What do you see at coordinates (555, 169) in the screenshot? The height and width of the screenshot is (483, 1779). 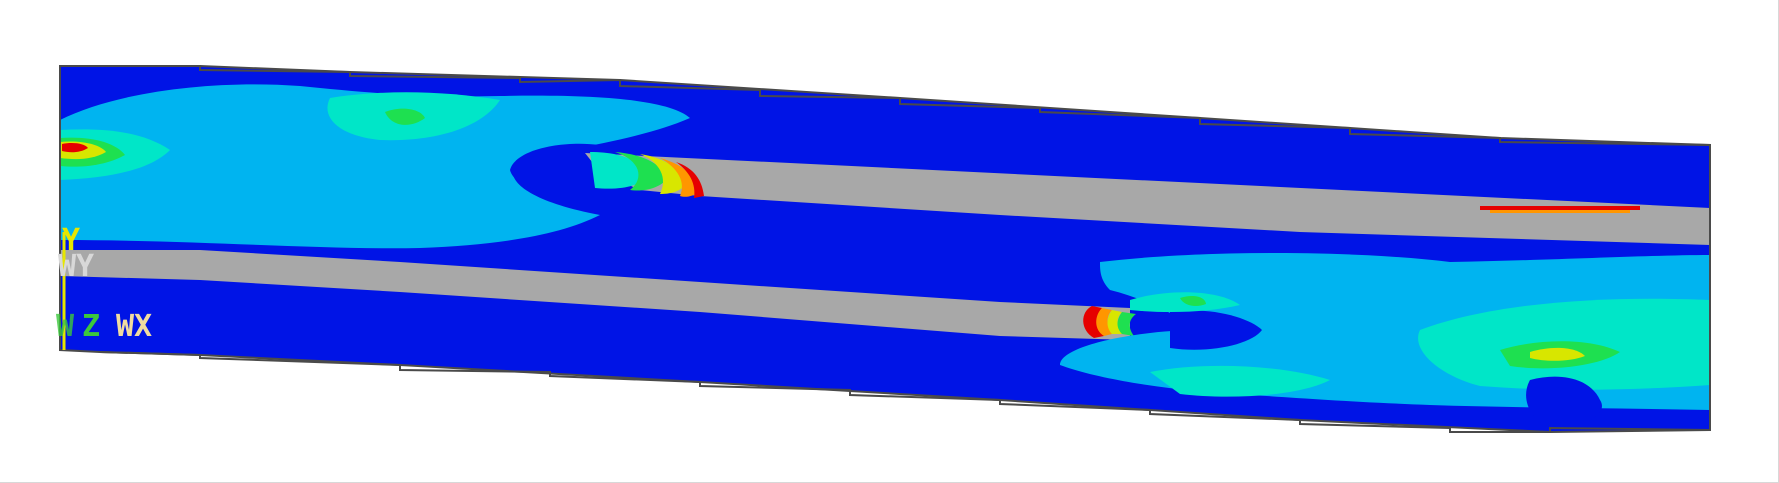 I see `contour-zone-blue-hole-upper` at bounding box center [555, 169].